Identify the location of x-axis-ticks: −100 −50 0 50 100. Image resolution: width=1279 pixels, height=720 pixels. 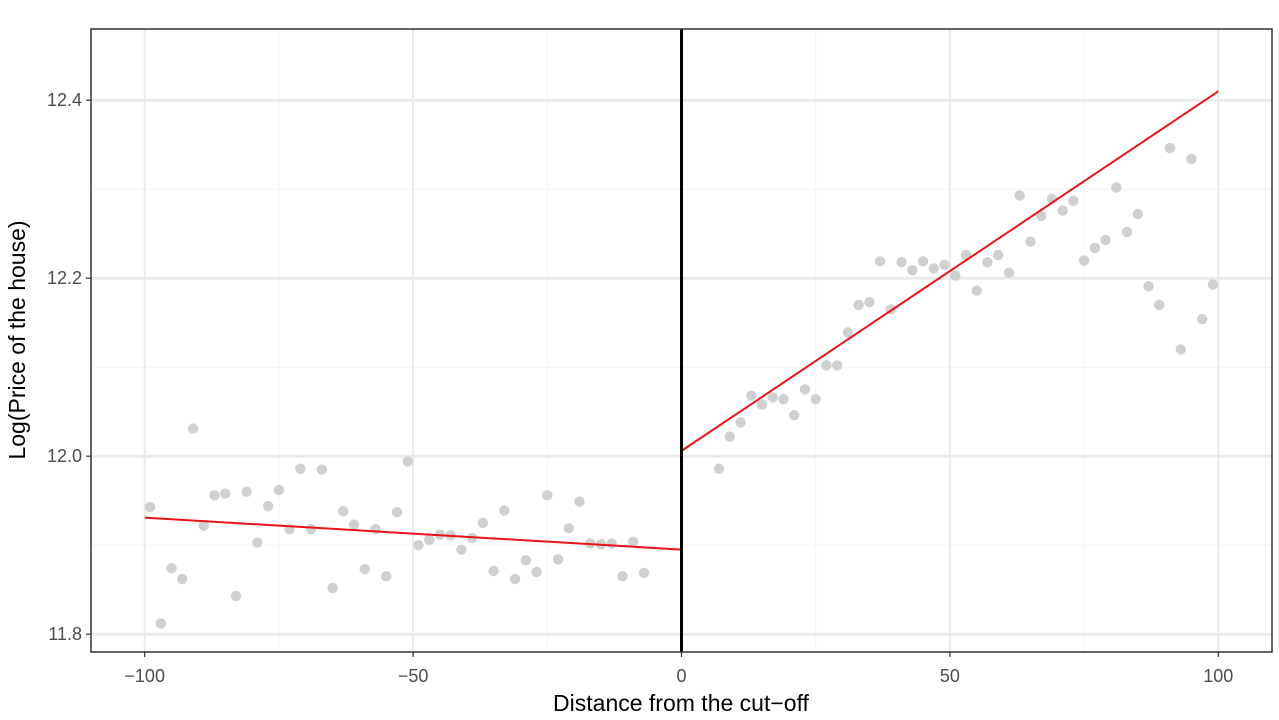
(678, 669).